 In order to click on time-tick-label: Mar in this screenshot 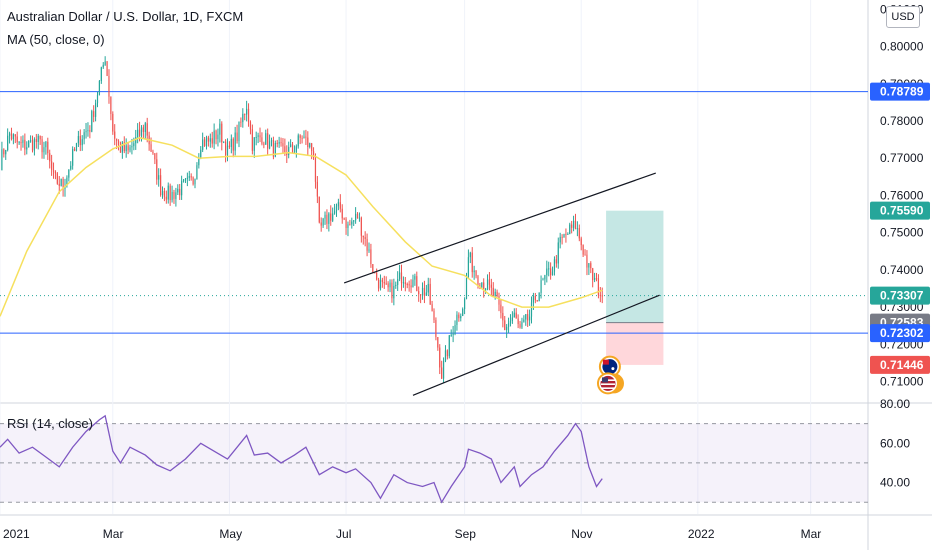, I will do `click(811, 534)`.